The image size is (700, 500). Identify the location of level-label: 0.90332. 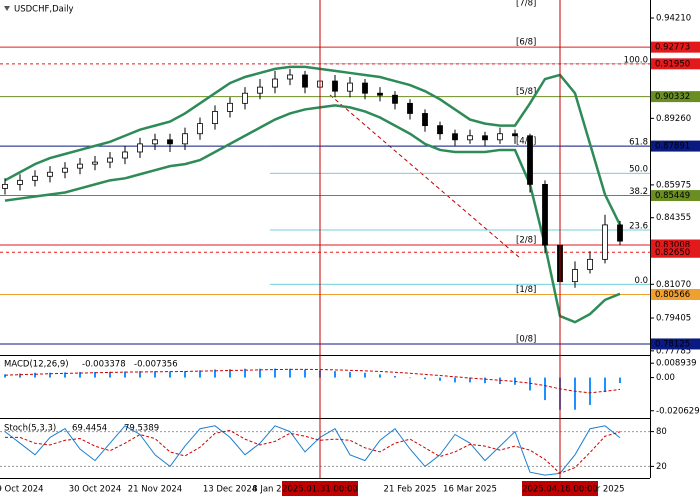
(672, 97).